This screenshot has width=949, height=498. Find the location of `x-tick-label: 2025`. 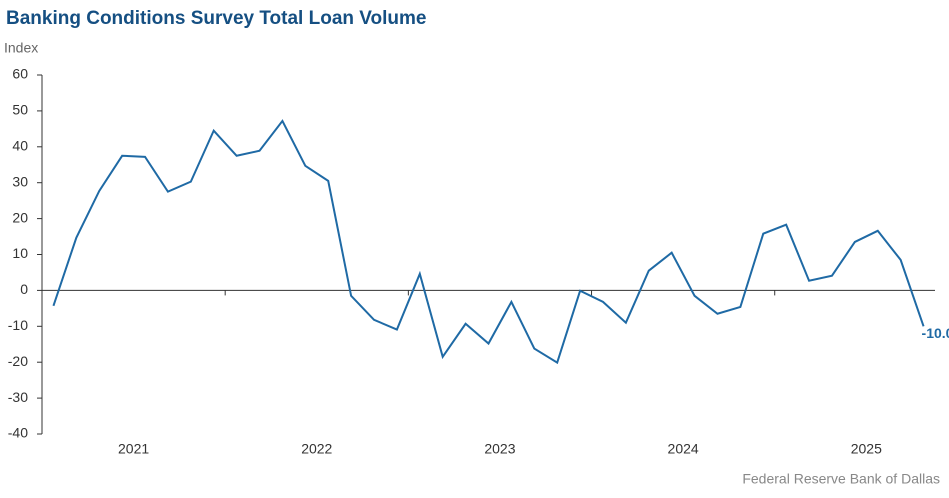

x-tick-label: 2025 is located at coordinates (866, 449).